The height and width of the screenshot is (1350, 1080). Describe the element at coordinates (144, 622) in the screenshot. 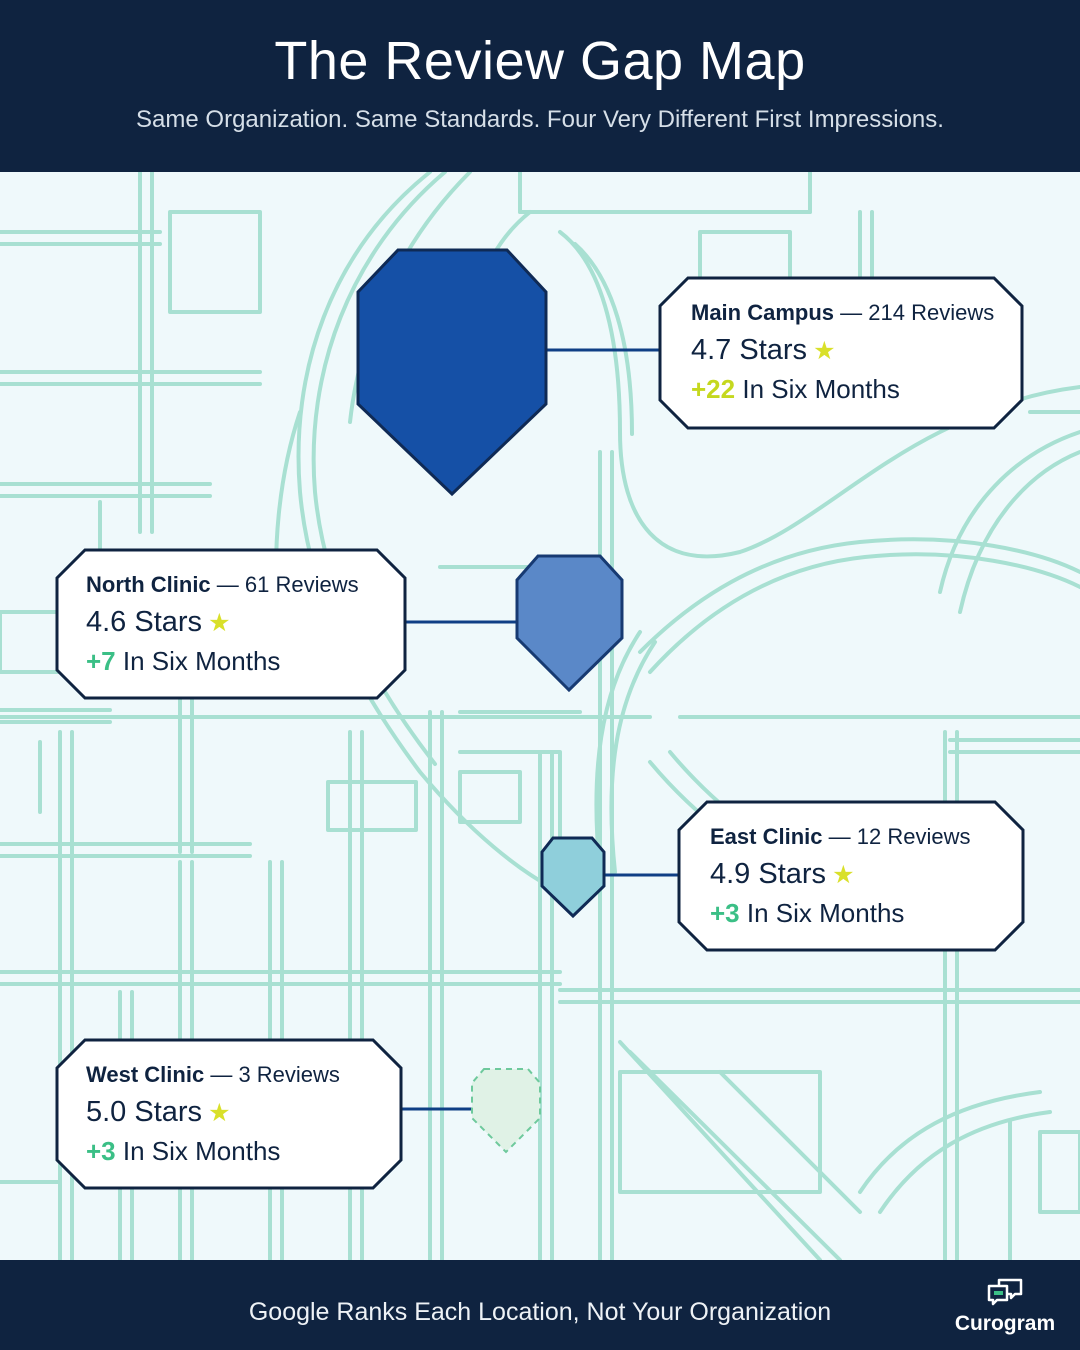

I see `star-rating: 4.6 Stars` at that location.